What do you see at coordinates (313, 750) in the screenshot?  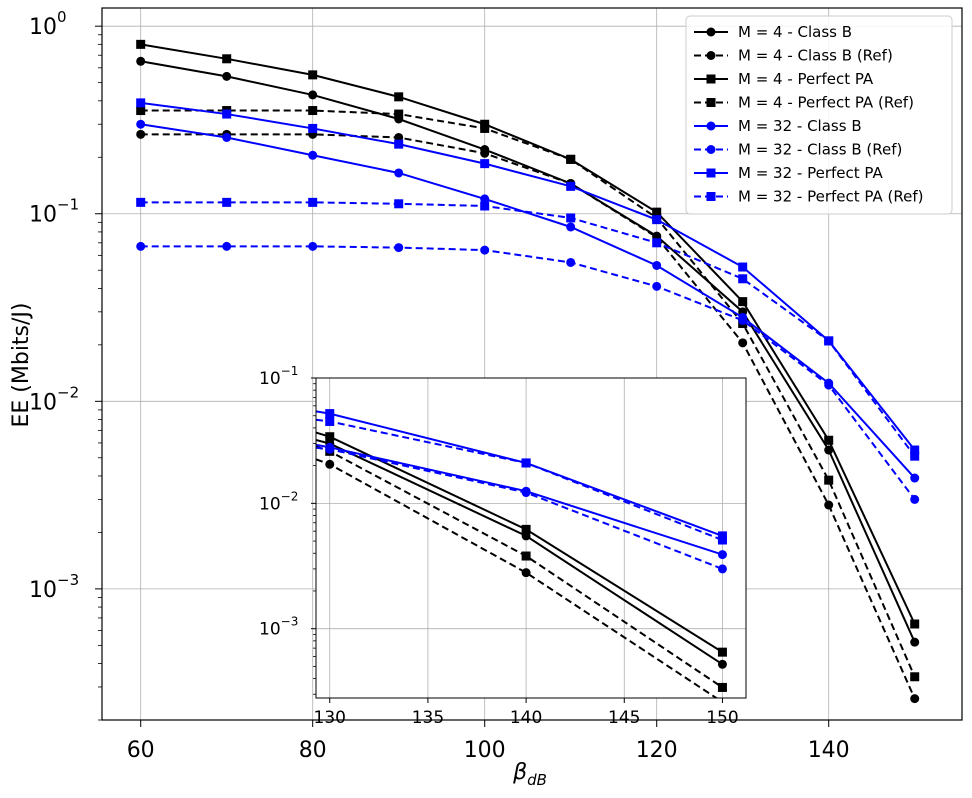 I see `main-x-tick-label: 80` at bounding box center [313, 750].